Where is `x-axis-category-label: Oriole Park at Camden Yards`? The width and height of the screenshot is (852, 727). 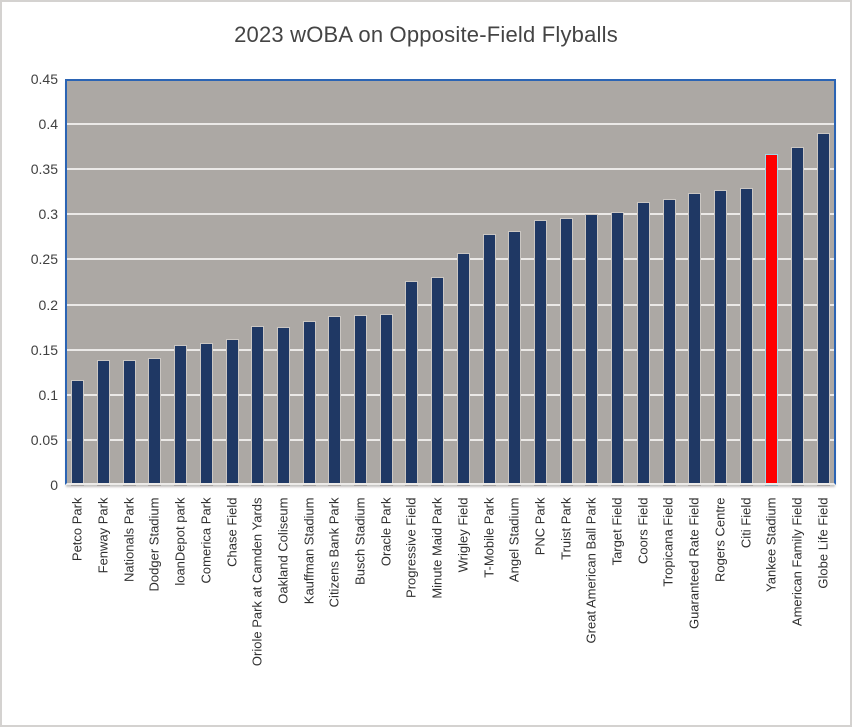
x-axis-category-label: Oriole Park at Camden Yards is located at coordinates (257, 581).